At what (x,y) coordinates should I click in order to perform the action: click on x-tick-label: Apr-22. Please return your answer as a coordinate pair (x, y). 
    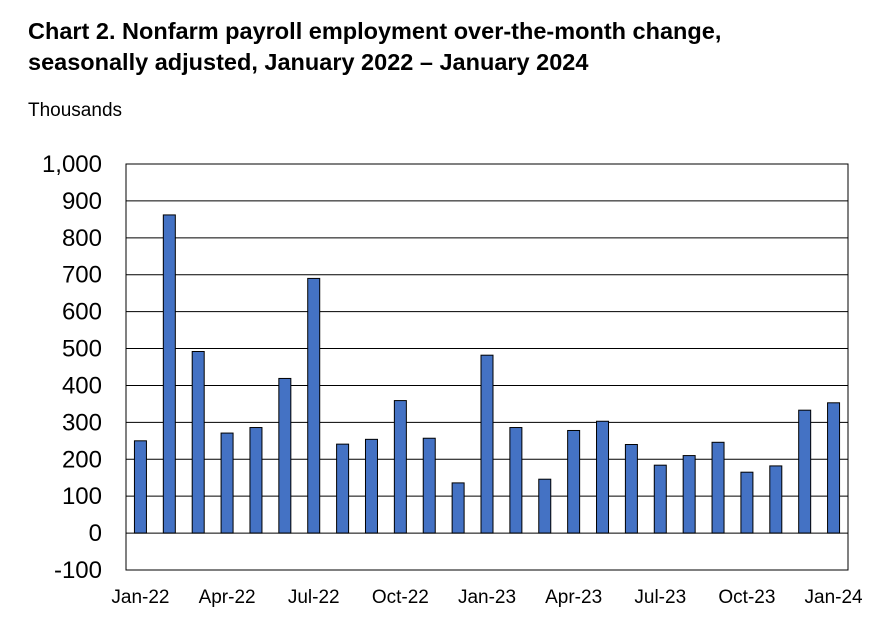
    Looking at the image, I should click on (227, 597).